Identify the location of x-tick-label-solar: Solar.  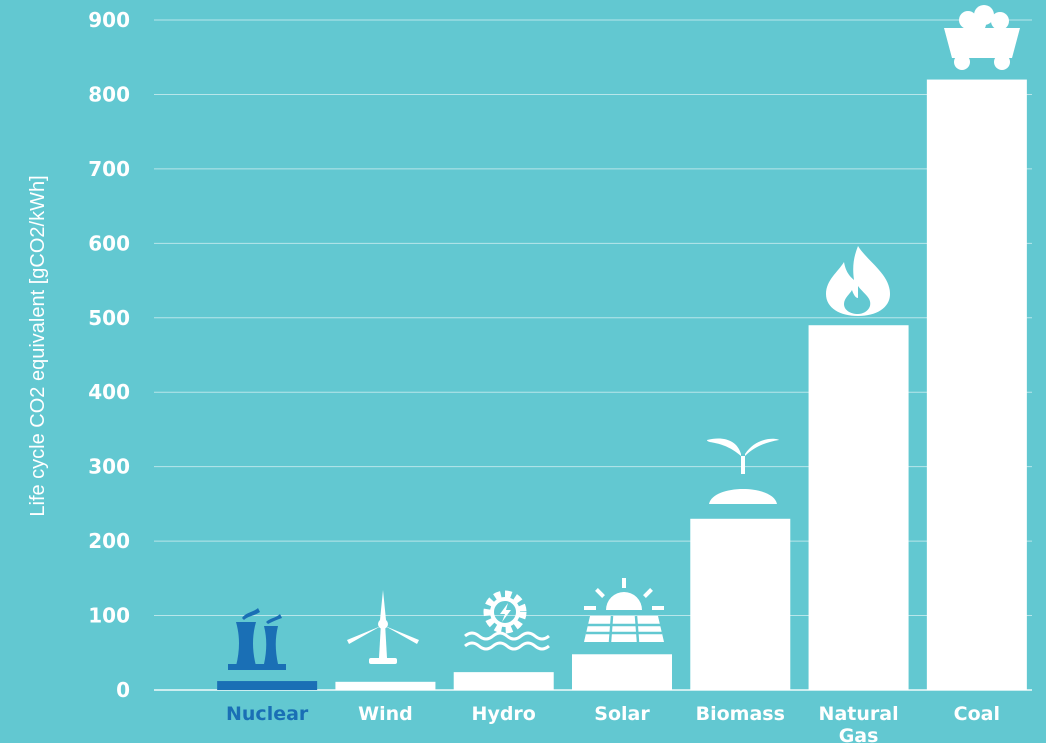
(622, 714).